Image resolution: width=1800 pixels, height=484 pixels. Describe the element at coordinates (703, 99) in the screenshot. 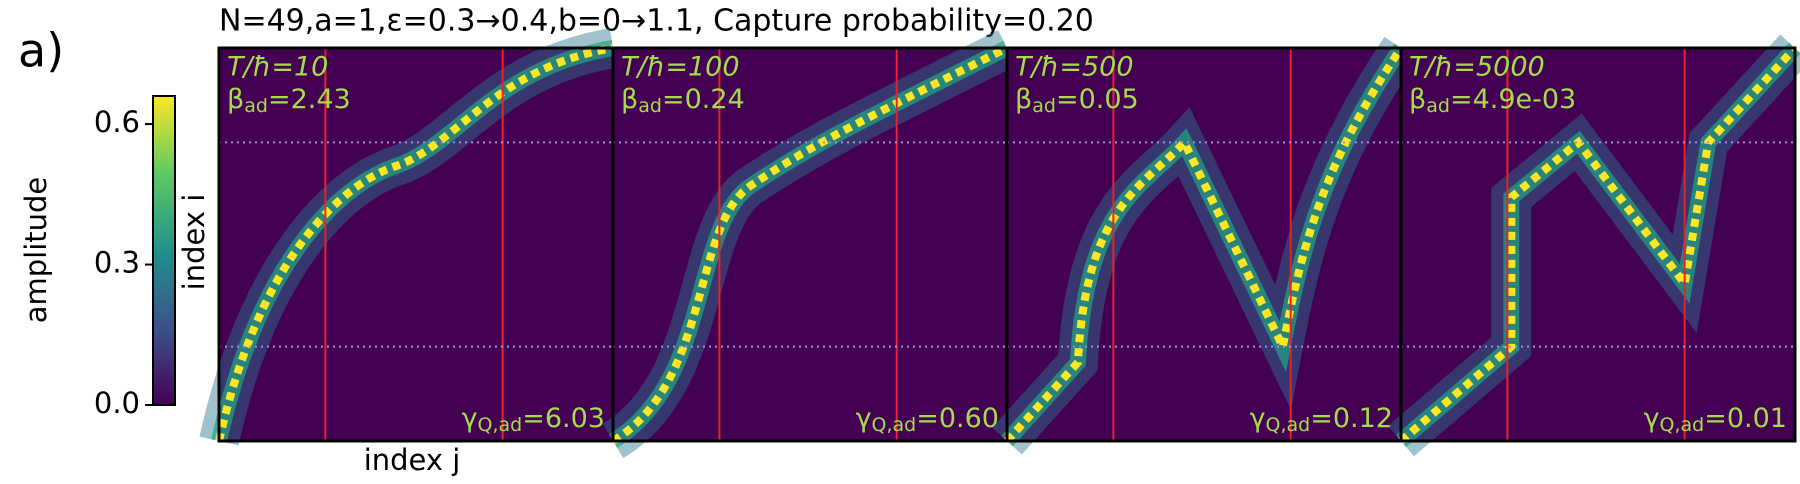

I see `label-part: =0.24` at that location.